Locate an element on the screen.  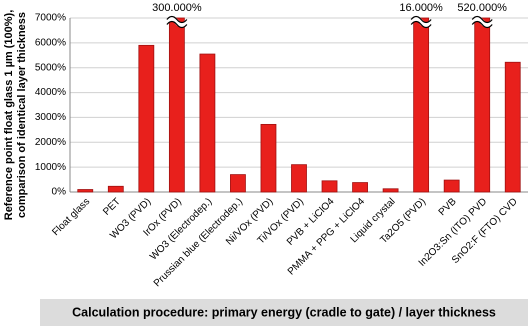
y-tick-label: 6000% is located at coordinates (50, 42).